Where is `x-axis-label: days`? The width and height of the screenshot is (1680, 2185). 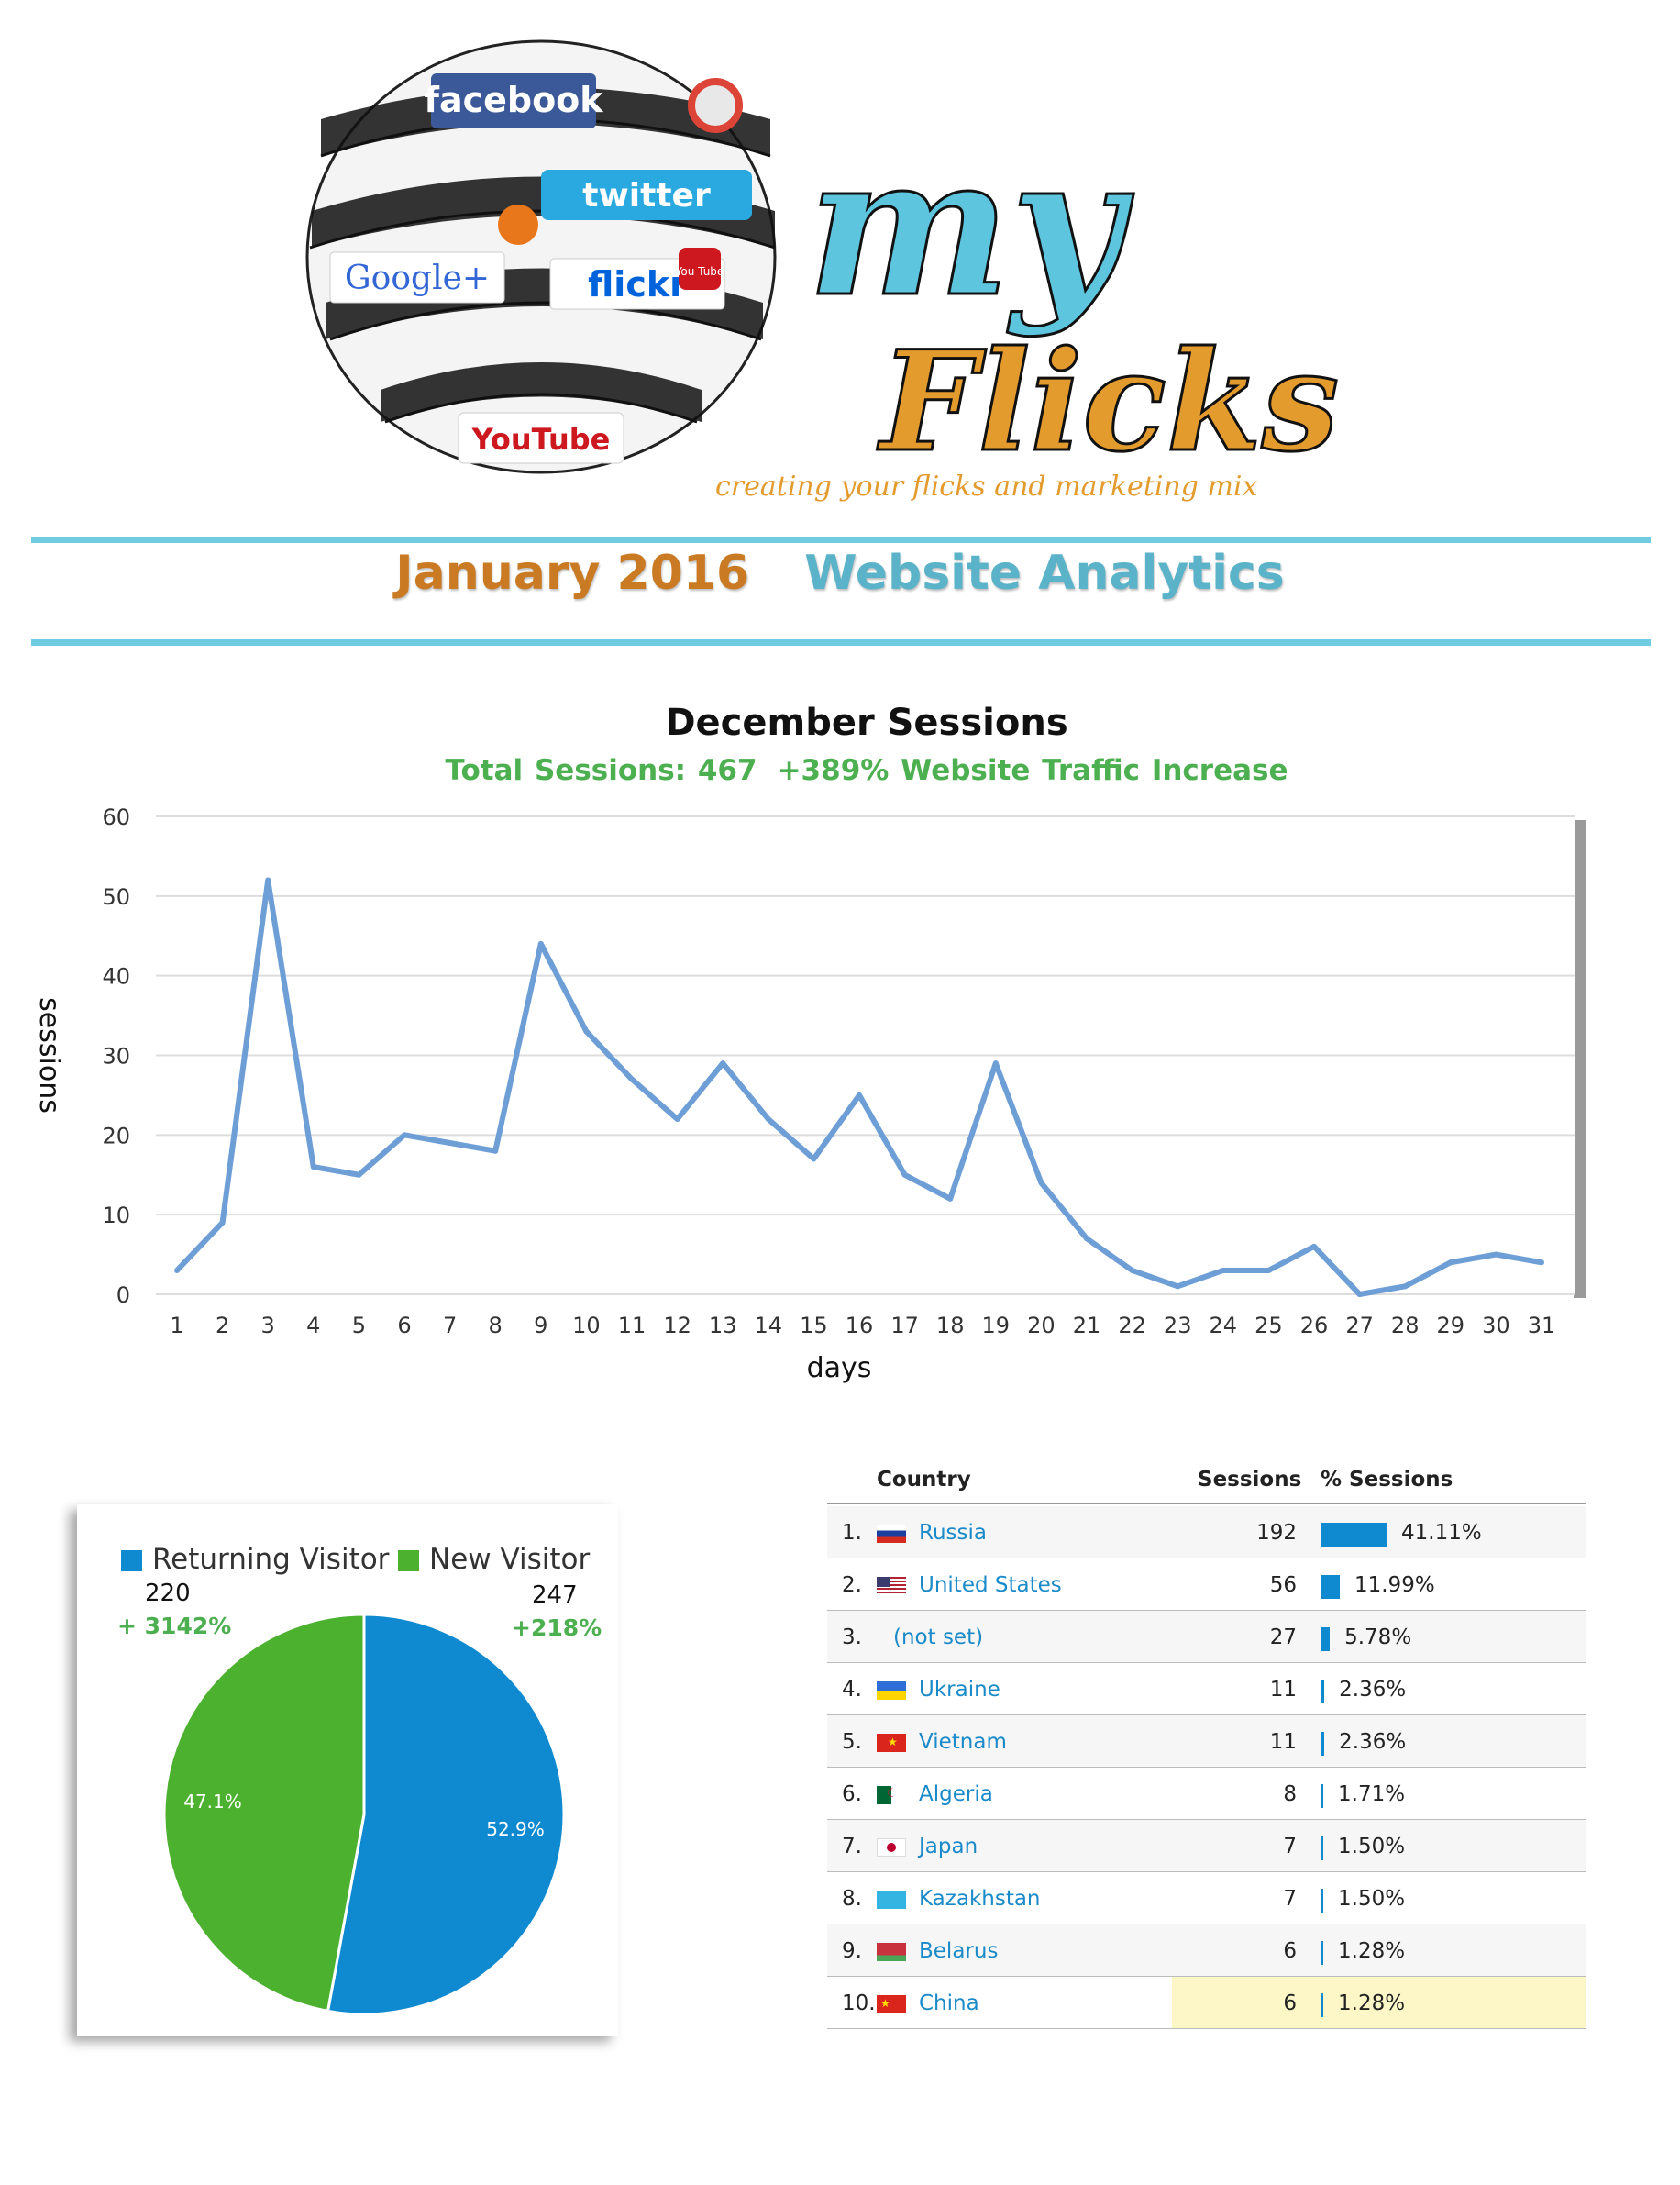
x-axis-label: days is located at coordinates (839, 1368).